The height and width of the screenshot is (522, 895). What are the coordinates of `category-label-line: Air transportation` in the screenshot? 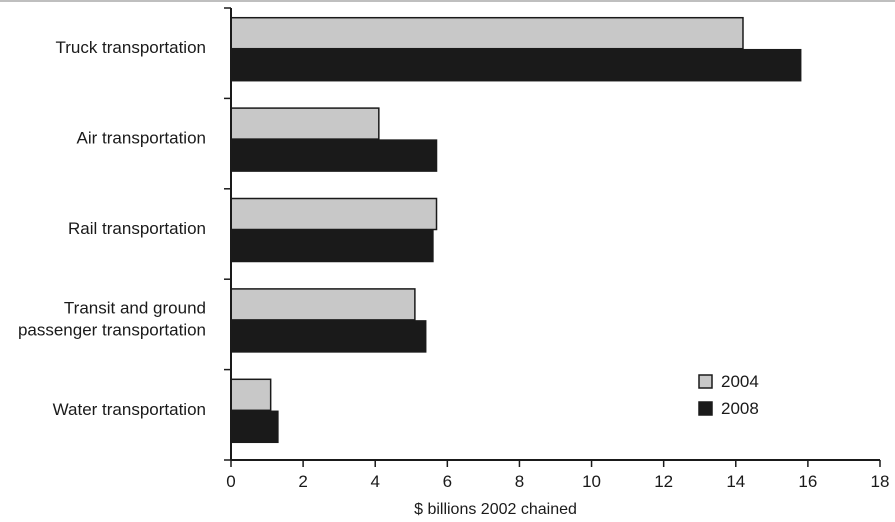 It's located at (141, 138).